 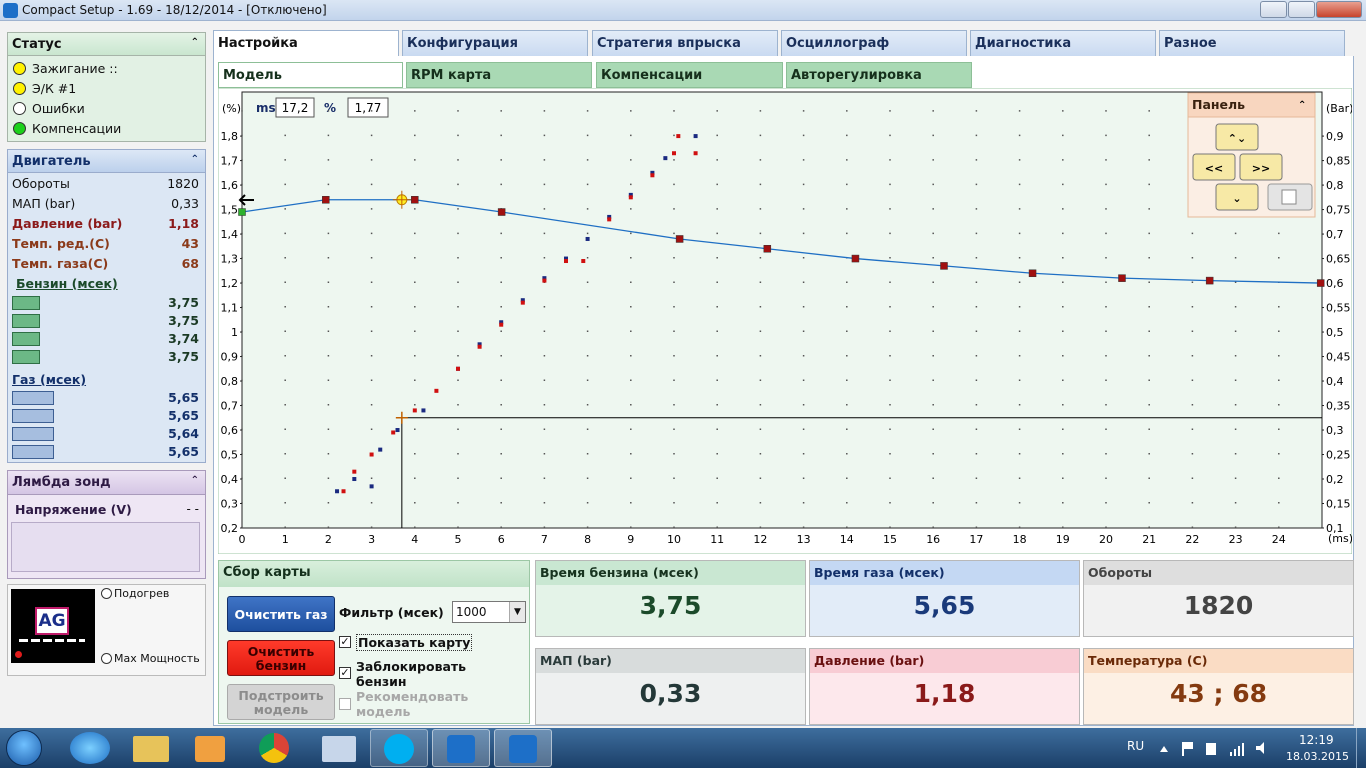 What do you see at coordinates (495, 43) in the screenshot?
I see `tab: Конфигурация` at bounding box center [495, 43].